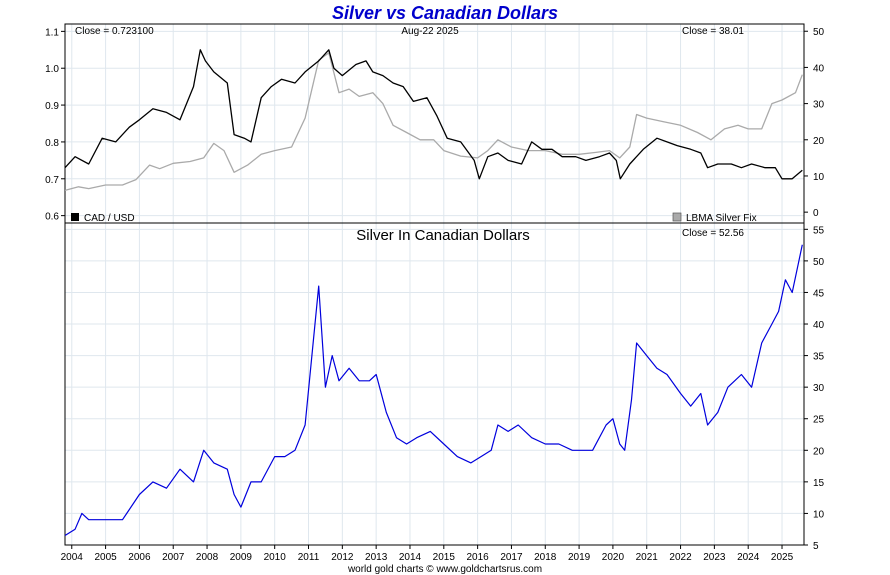 This screenshot has height=575, width=890. I want to click on bottom-y-tick-label: 45, so click(819, 293).